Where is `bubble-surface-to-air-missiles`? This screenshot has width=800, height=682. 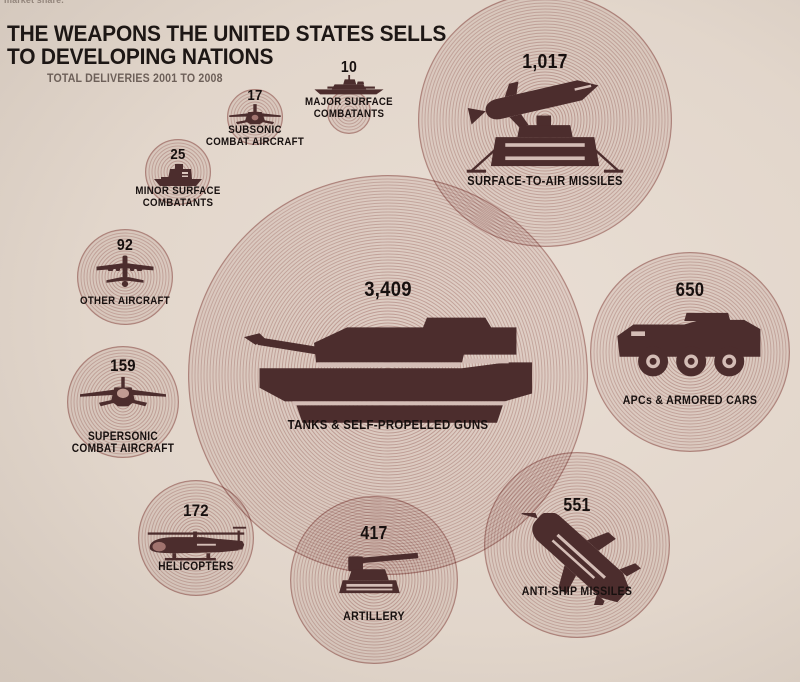
bubble-surface-to-air-missiles is located at coordinates (545, 123).